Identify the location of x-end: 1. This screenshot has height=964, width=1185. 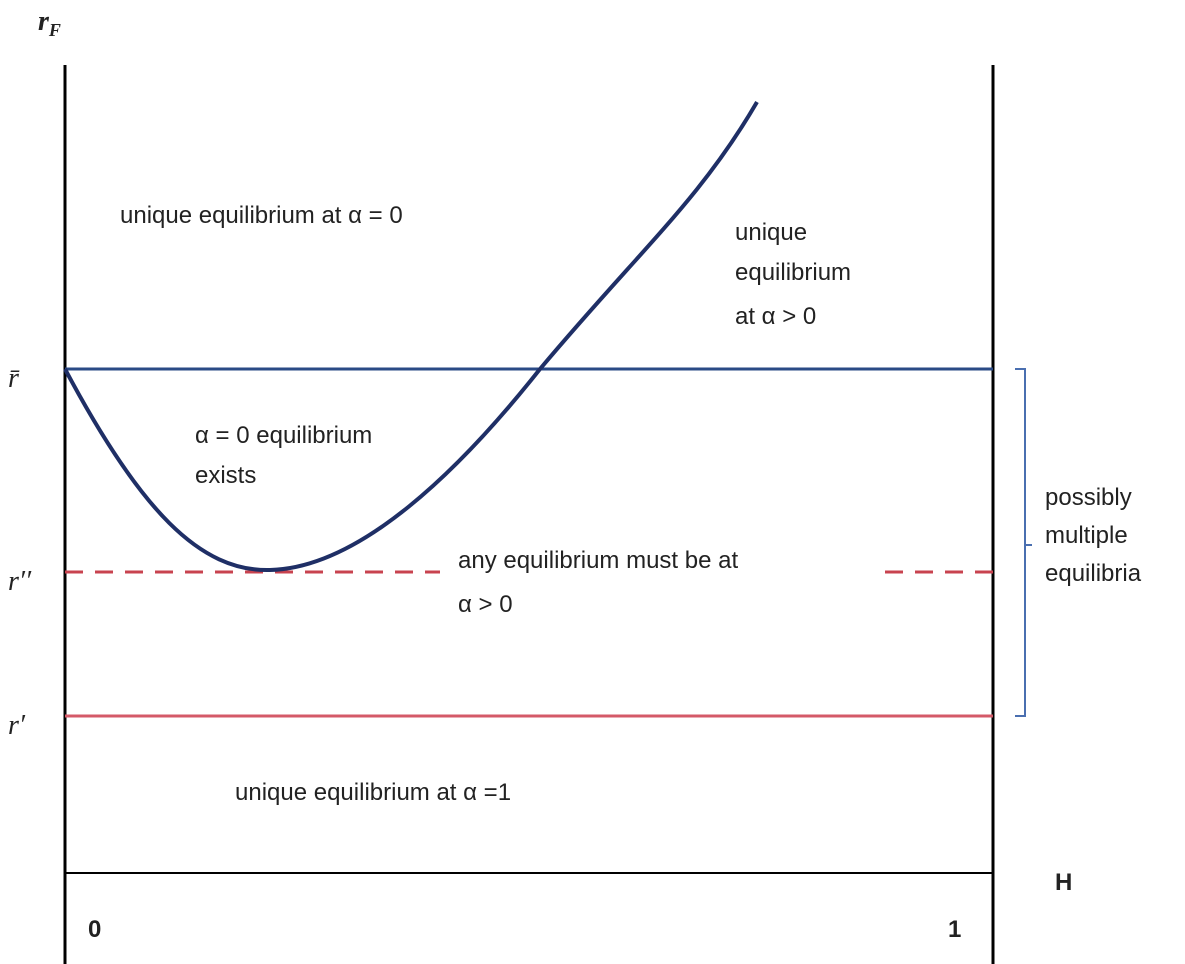
(954, 929).